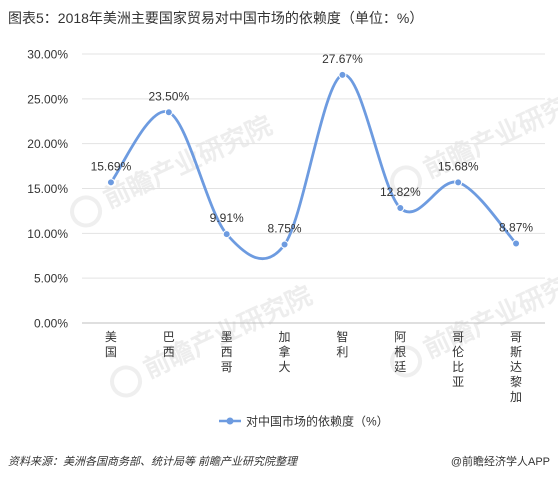 The image size is (558, 478). Describe the element at coordinates (227, 352) in the screenshot. I see `x-tick-label: 墨西哥` at that location.